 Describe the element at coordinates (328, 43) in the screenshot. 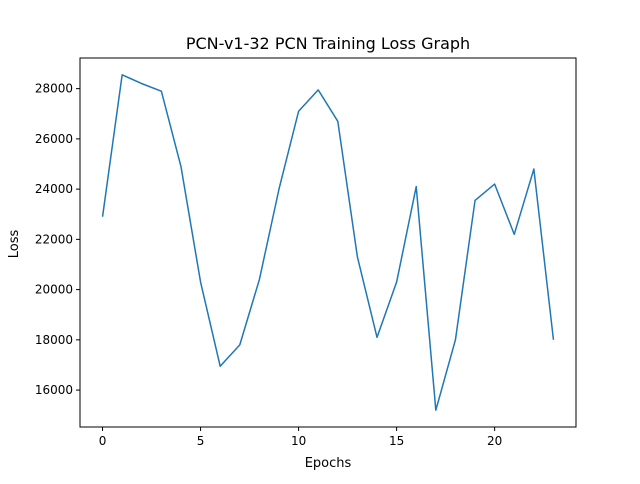

I see `chart-title: PCN-v1-32 PCN Training Loss Graph` at that location.